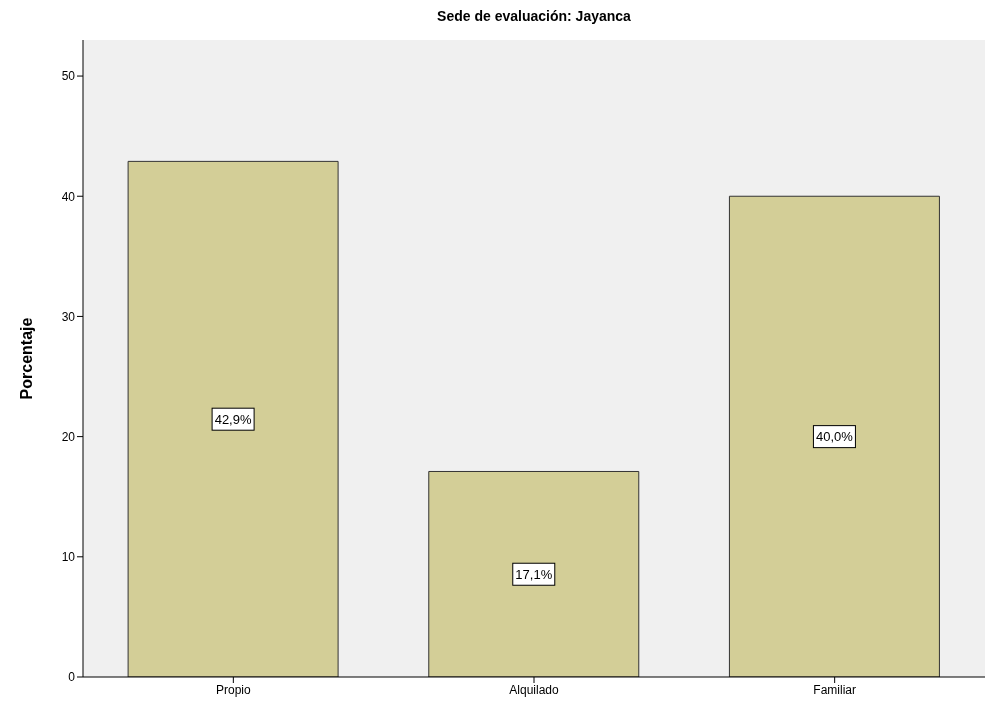  Describe the element at coordinates (233, 689) in the screenshot. I see `x-tick-label: Propio` at that location.